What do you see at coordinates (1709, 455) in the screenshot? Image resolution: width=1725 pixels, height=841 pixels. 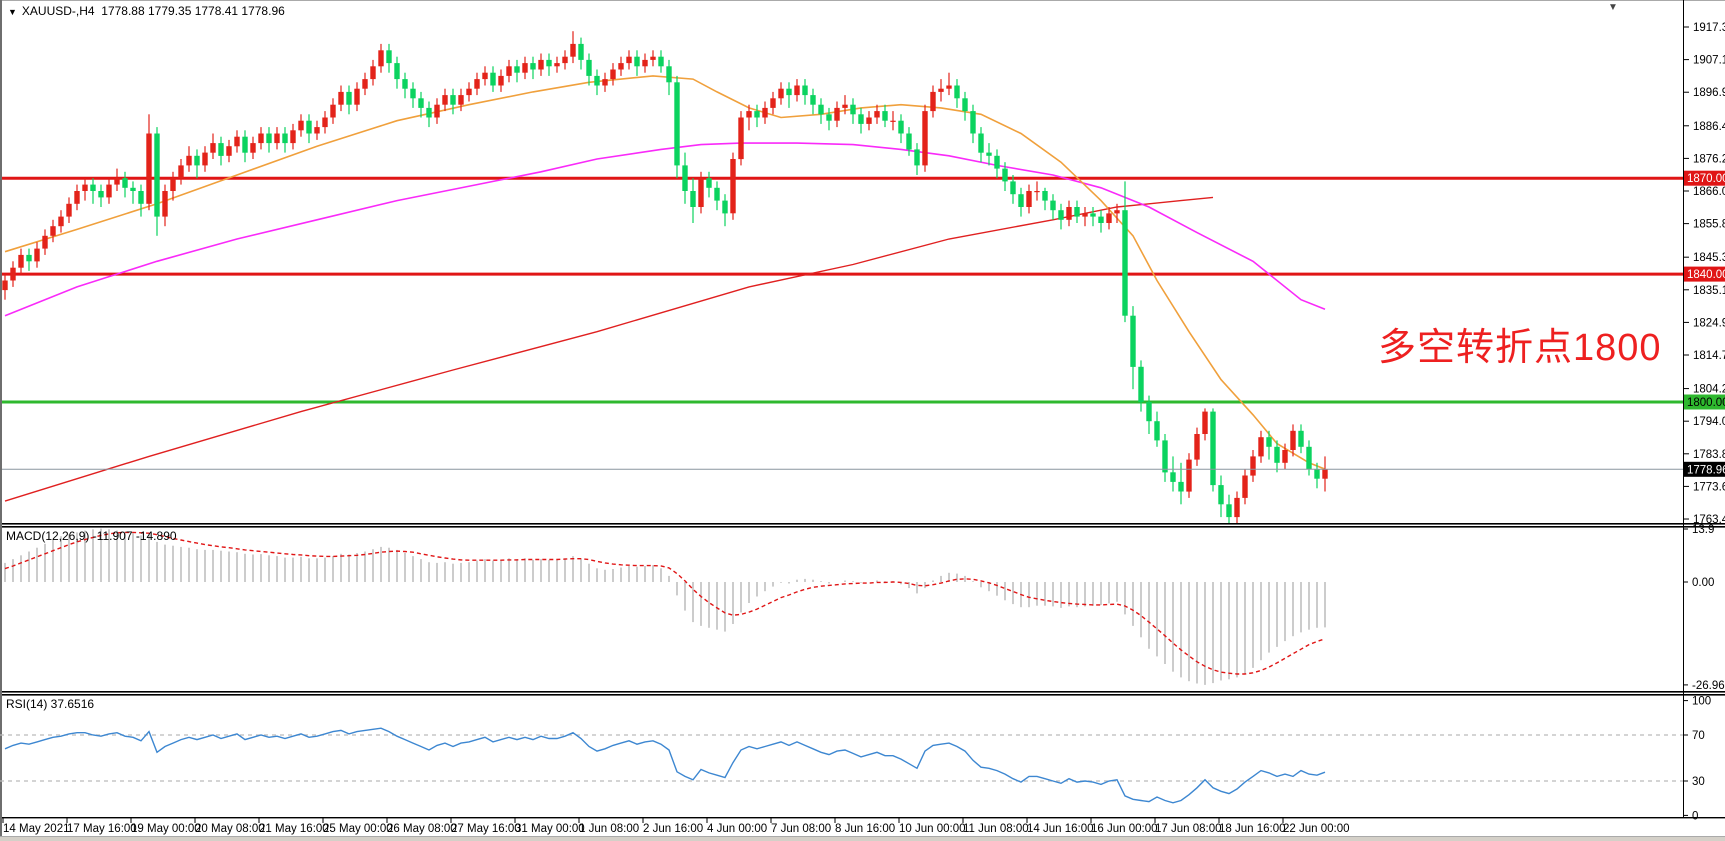 I see `svg-text: 1783.80` at bounding box center [1709, 455].